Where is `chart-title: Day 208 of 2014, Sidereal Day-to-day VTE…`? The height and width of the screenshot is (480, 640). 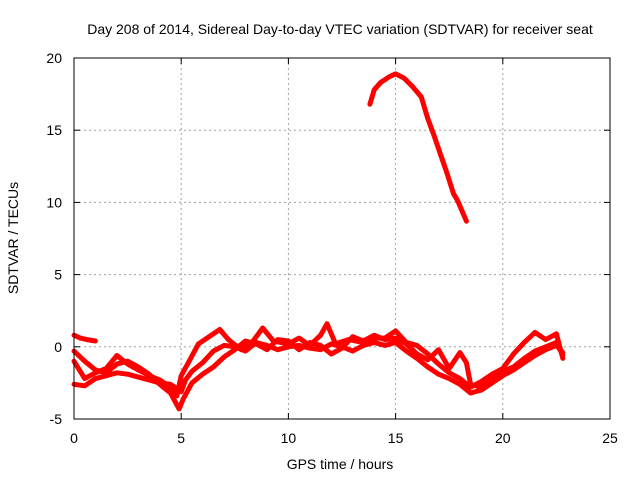 chart-title: Day 208 of 2014, Sidereal Day-to-day VTE… is located at coordinates (340, 29).